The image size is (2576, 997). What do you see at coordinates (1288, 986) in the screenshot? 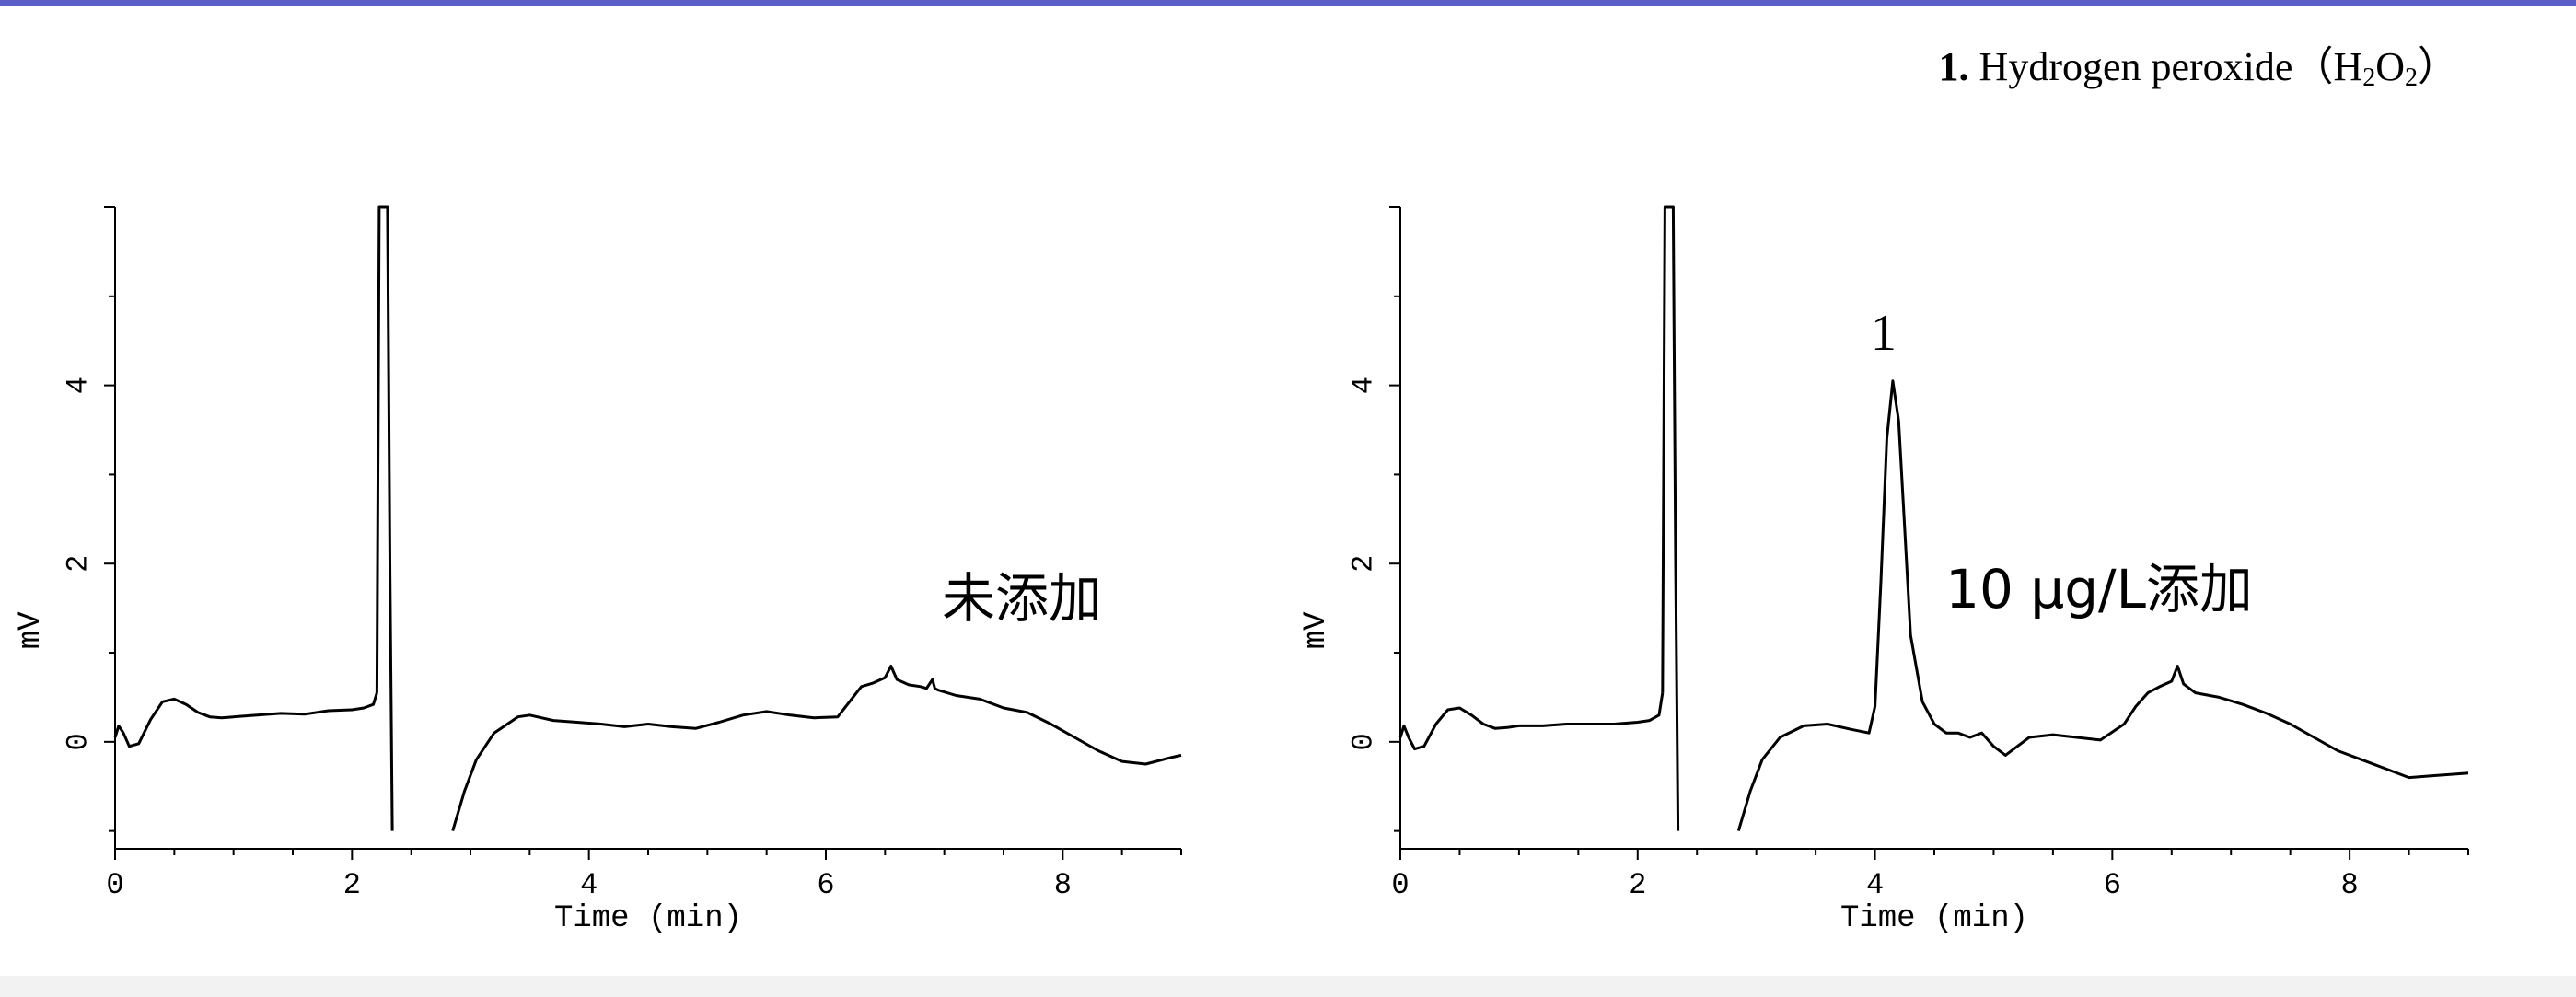
I see `bottom-strip` at bounding box center [1288, 986].